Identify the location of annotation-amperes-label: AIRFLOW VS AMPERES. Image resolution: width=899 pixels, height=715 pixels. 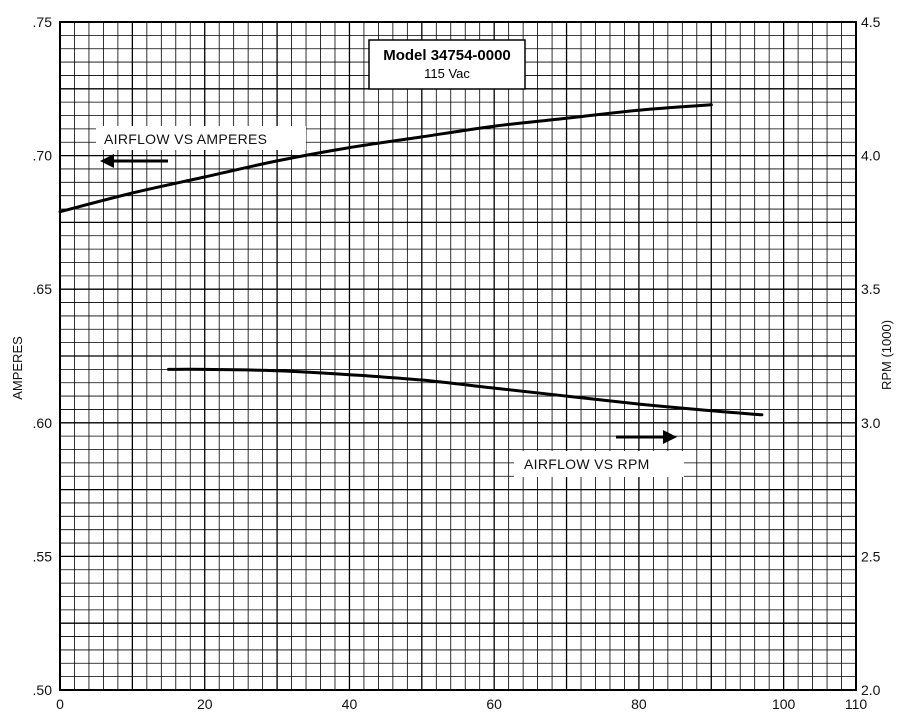
(185, 139).